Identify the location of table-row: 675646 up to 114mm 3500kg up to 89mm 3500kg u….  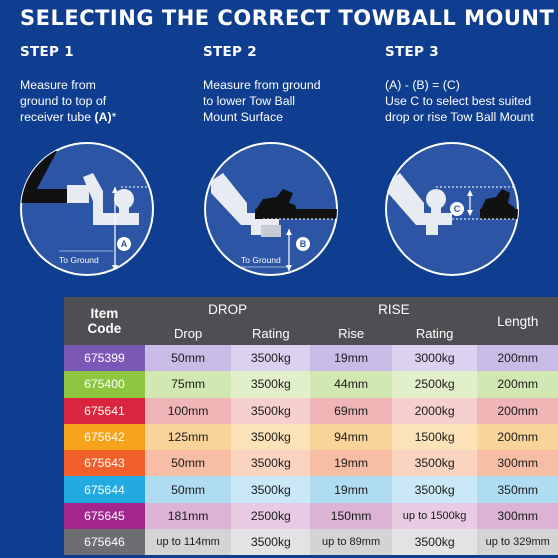
(311, 542).